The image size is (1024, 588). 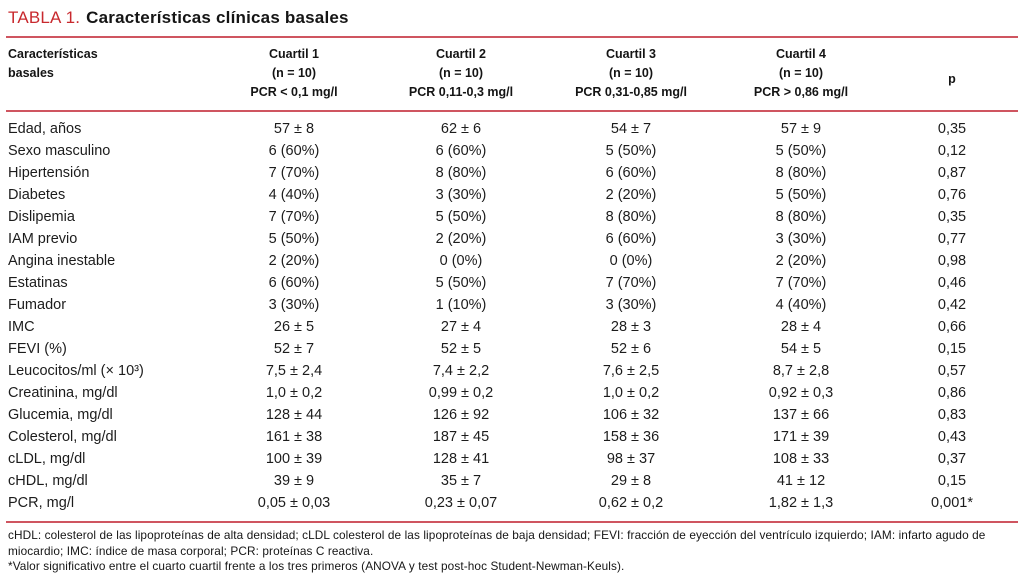 I want to click on table-row: Fumador 3 (30%) 1 (10%) 3 (30%) 4 (40%) 0,42, so click(x=512, y=305).